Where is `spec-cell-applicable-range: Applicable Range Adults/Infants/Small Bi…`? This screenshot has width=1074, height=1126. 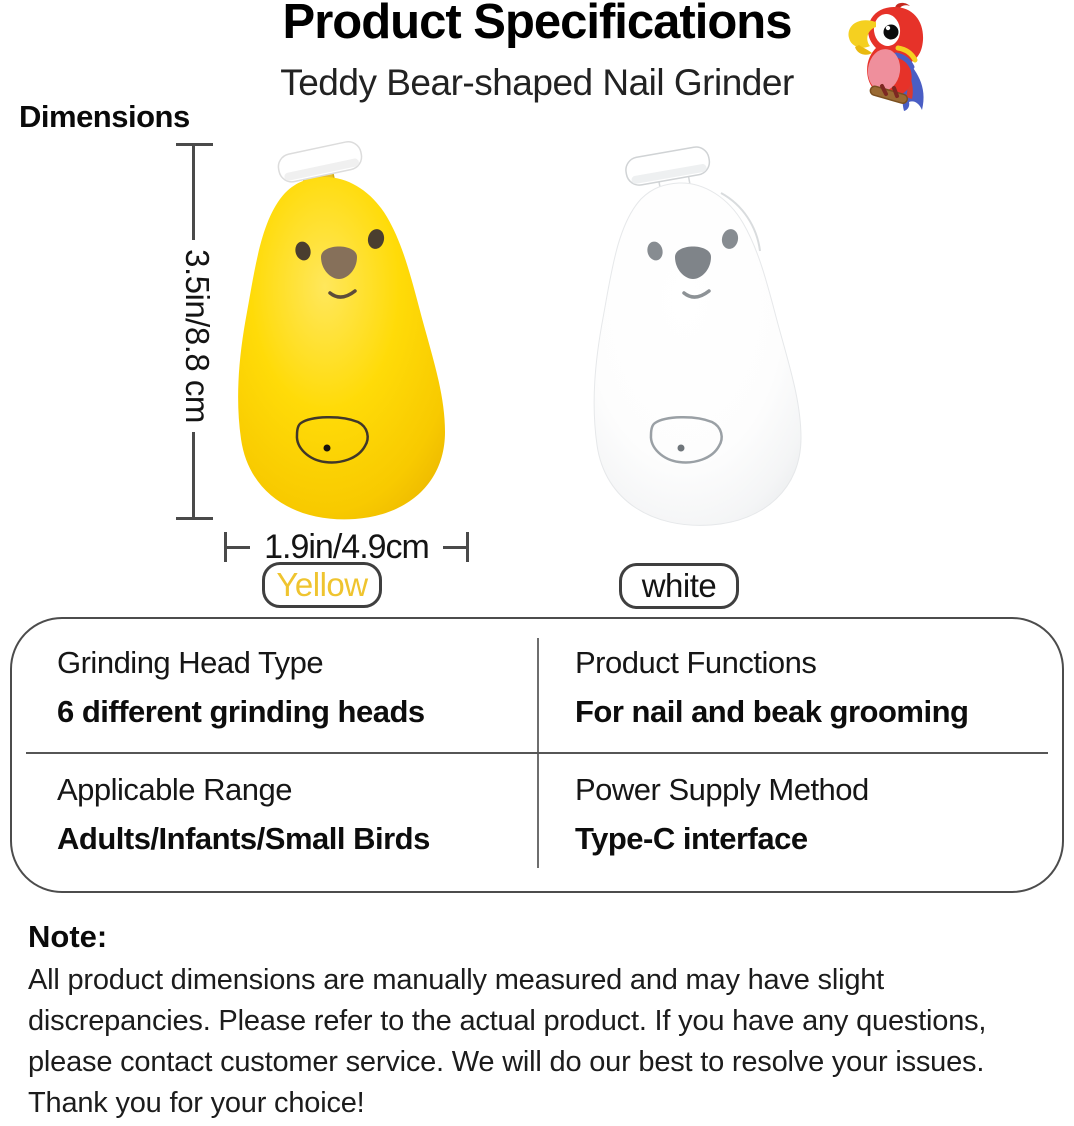
spec-cell-applicable-range: Applicable Range Adults/Infants/Small Bi… is located at coordinates (243, 814).